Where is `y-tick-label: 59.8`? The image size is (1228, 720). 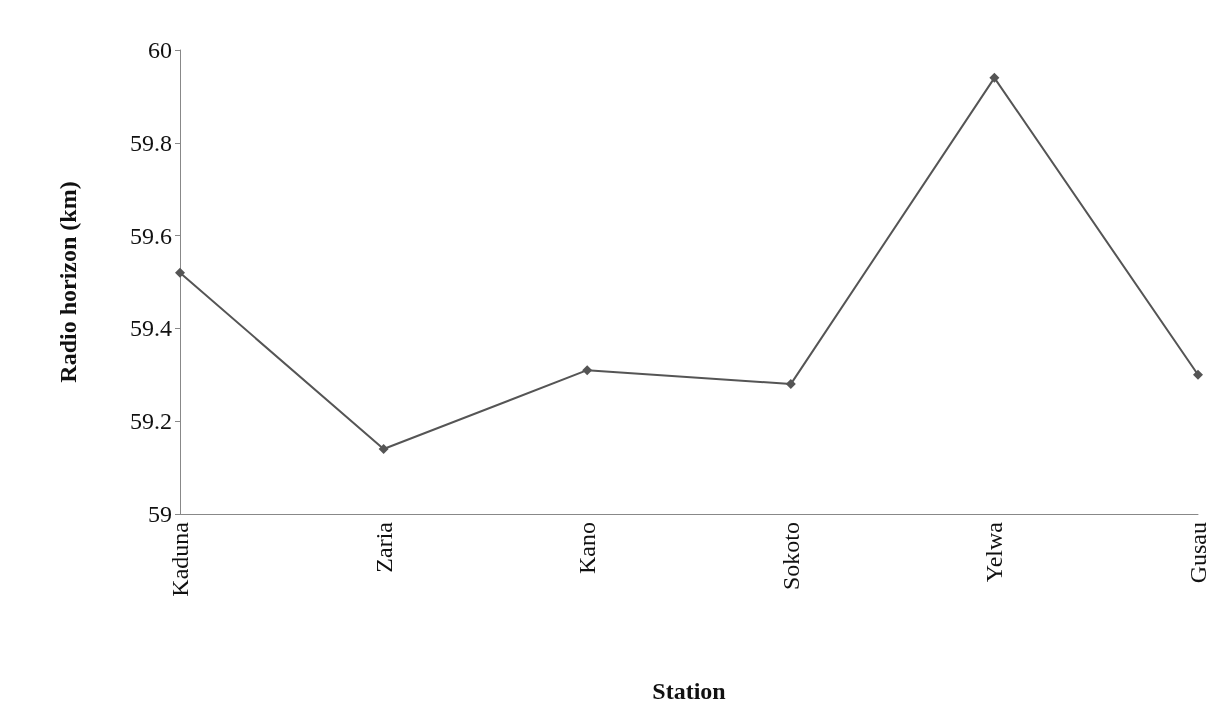 y-tick-label: 59.8 is located at coordinates (151, 142).